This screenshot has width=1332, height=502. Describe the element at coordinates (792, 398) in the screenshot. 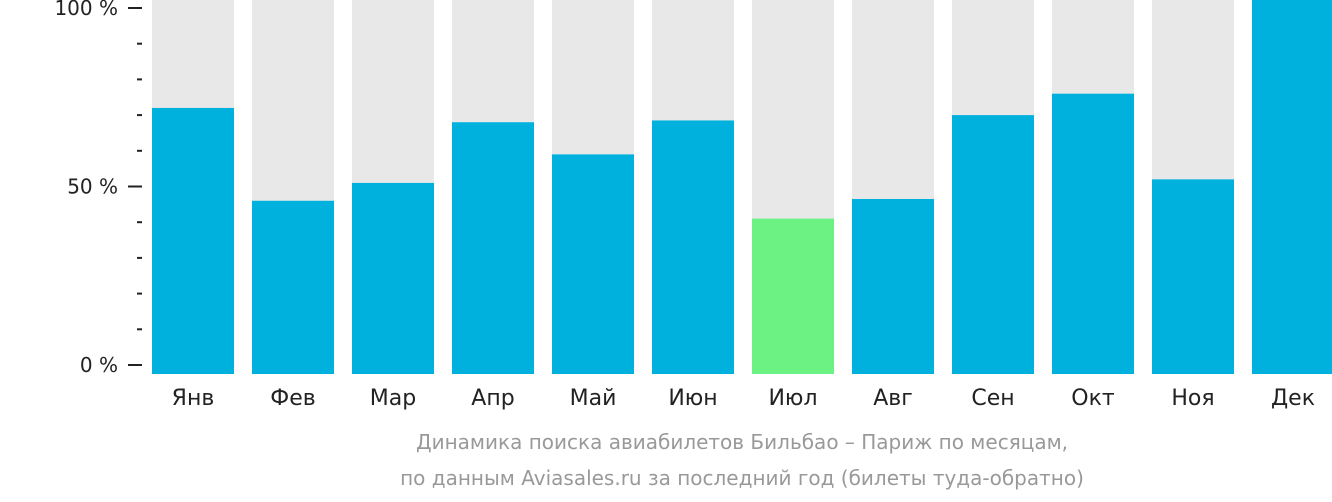

I see `x-tick-label-7: Июл` at that location.